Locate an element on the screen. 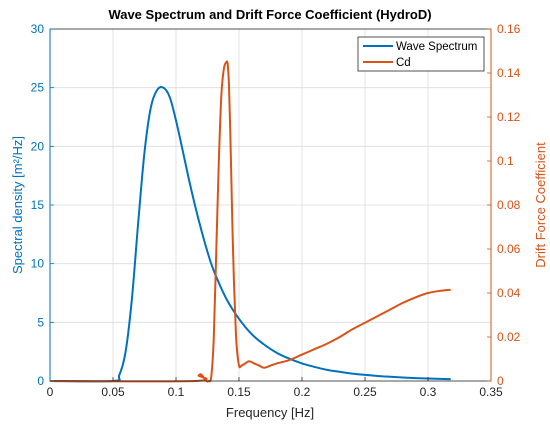  y-right-tick-label: 0.08 is located at coordinates (509, 205).